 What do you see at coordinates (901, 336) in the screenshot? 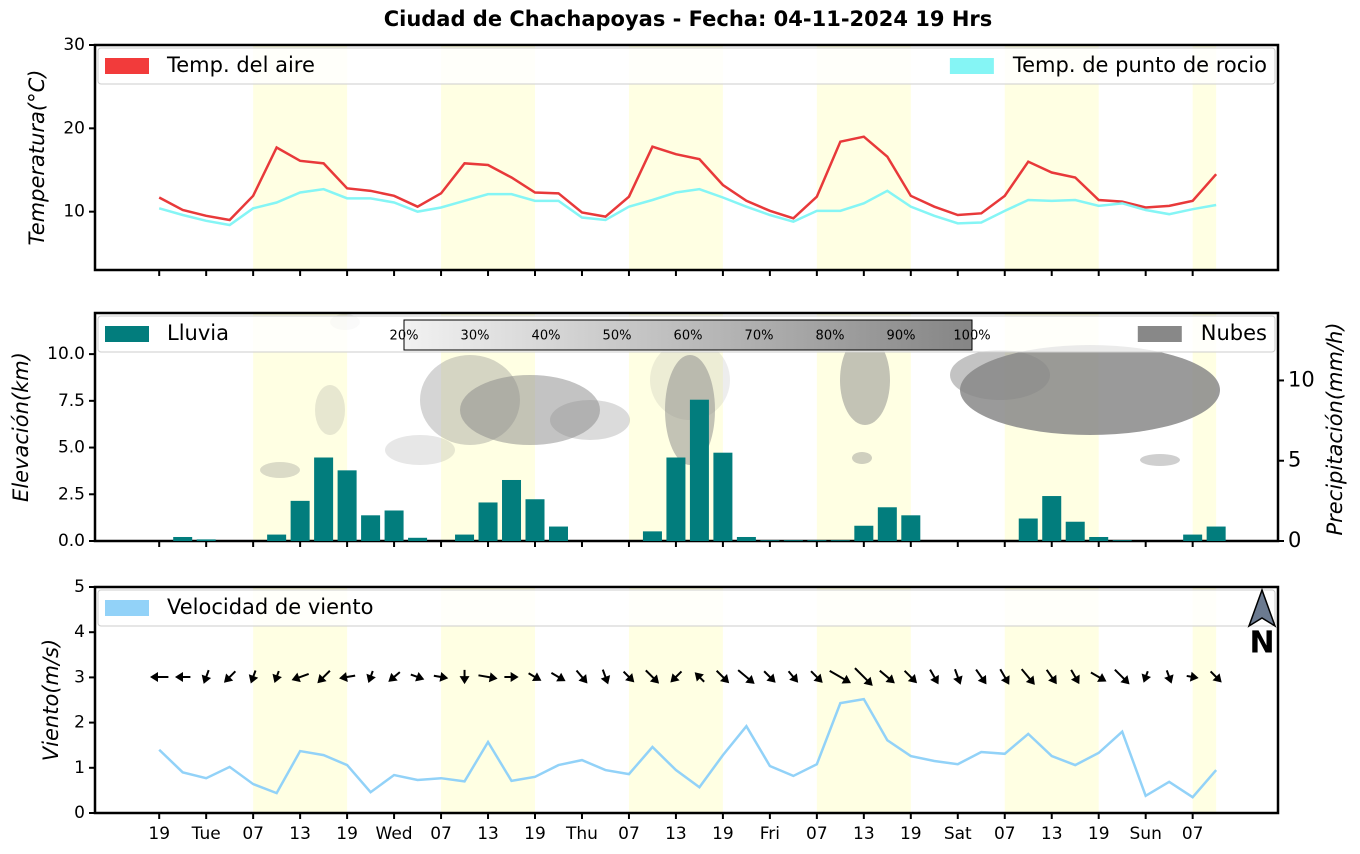
I see `colorbar-label: 90%` at bounding box center [901, 336].